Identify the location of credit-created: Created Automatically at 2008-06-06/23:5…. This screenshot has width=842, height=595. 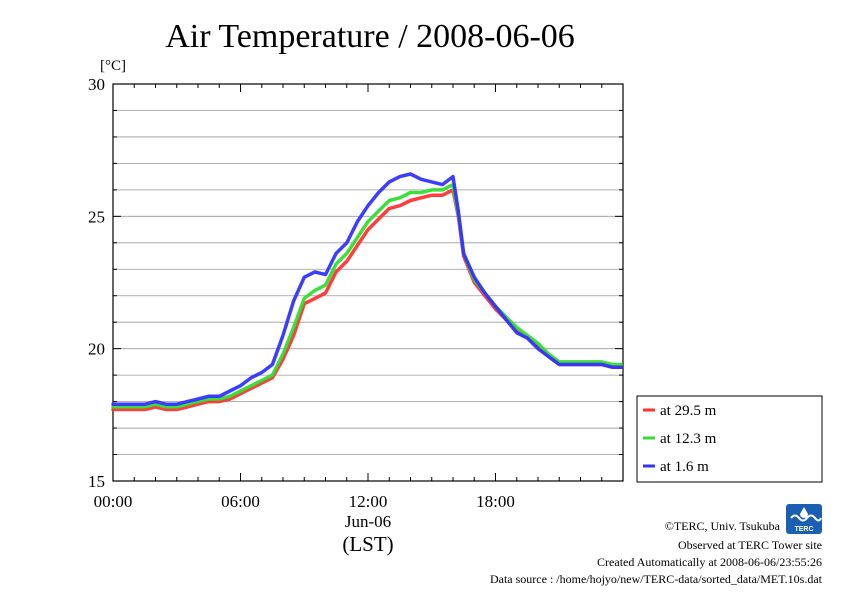
(709, 562).